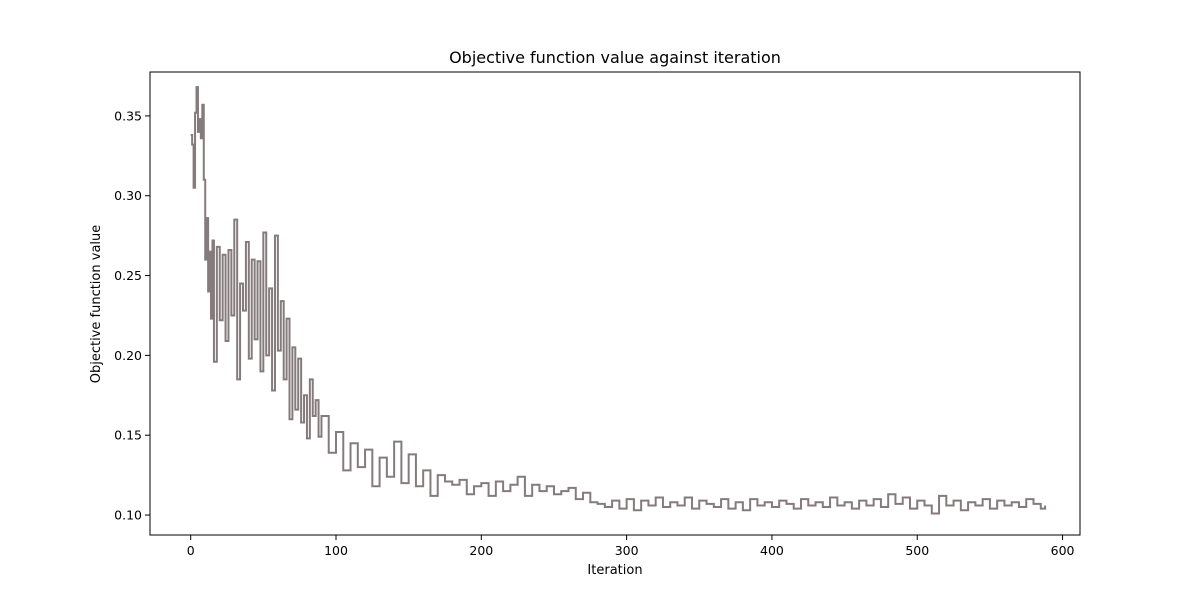 The height and width of the screenshot is (604, 1200). What do you see at coordinates (128, 355) in the screenshot?
I see `y-tick-label: 0.20` at bounding box center [128, 355].